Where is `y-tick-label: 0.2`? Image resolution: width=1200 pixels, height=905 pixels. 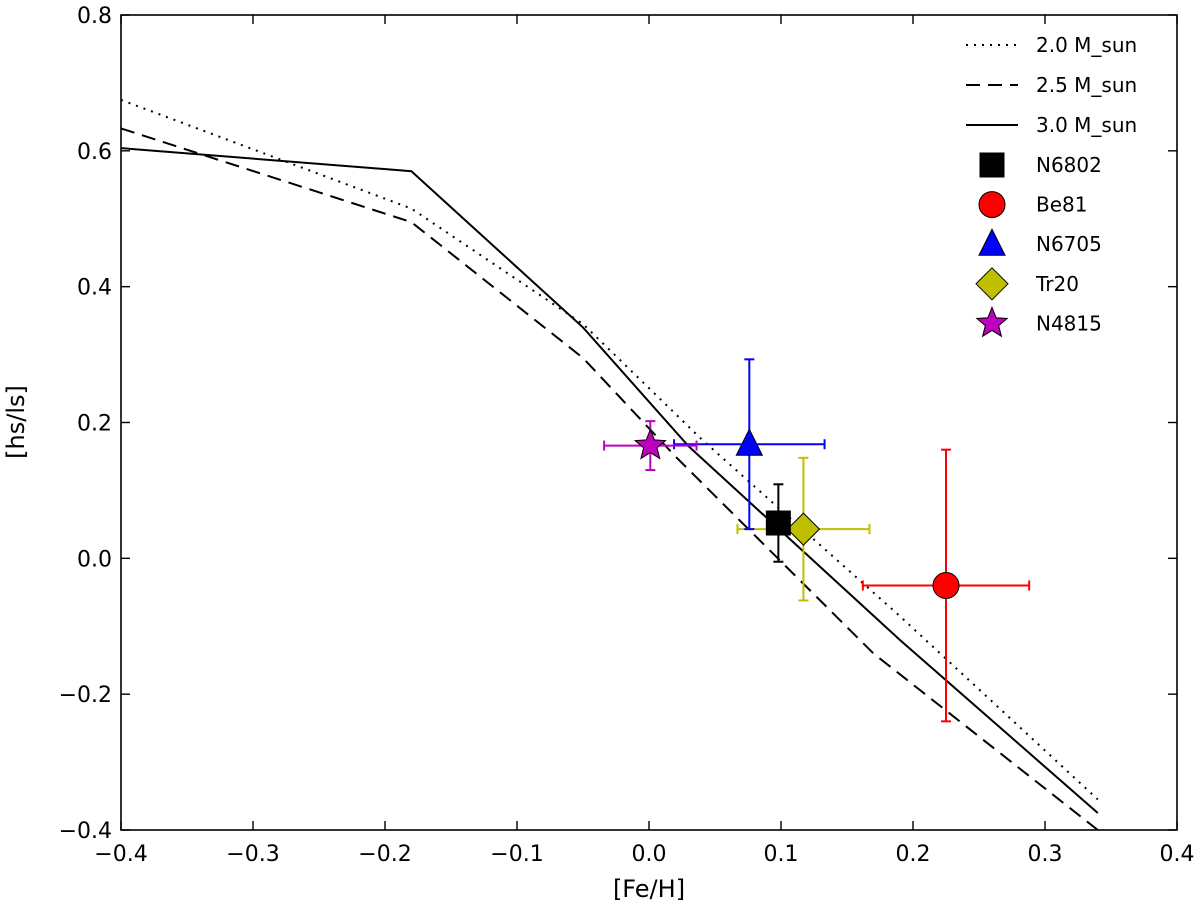
y-tick-label: 0.2 is located at coordinates (94, 424).